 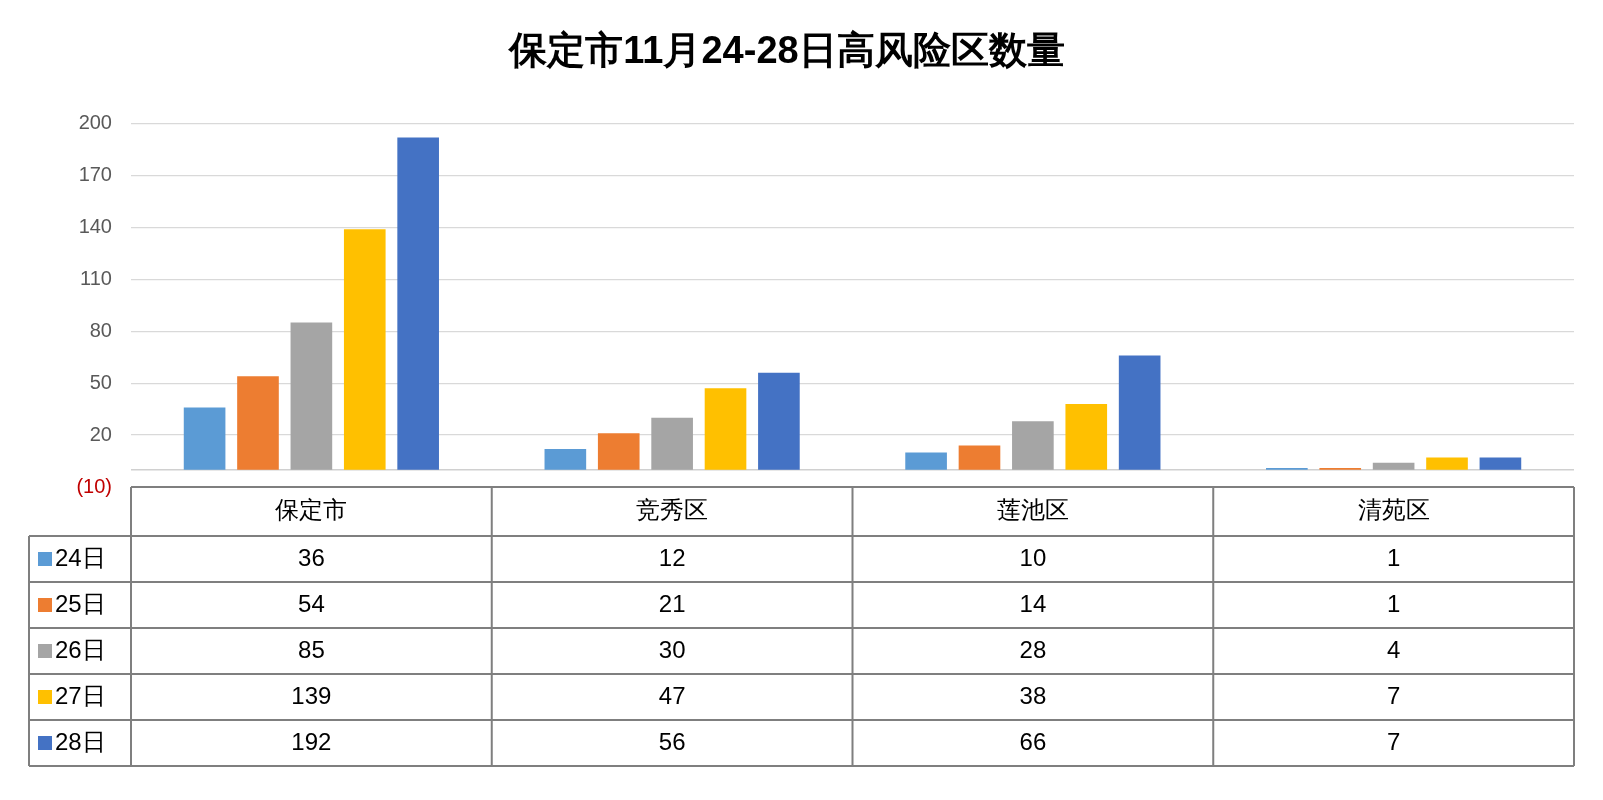 What do you see at coordinates (311, 603) in the screenshot?
I see `data-label: 54` at bounding box center [311, 603].